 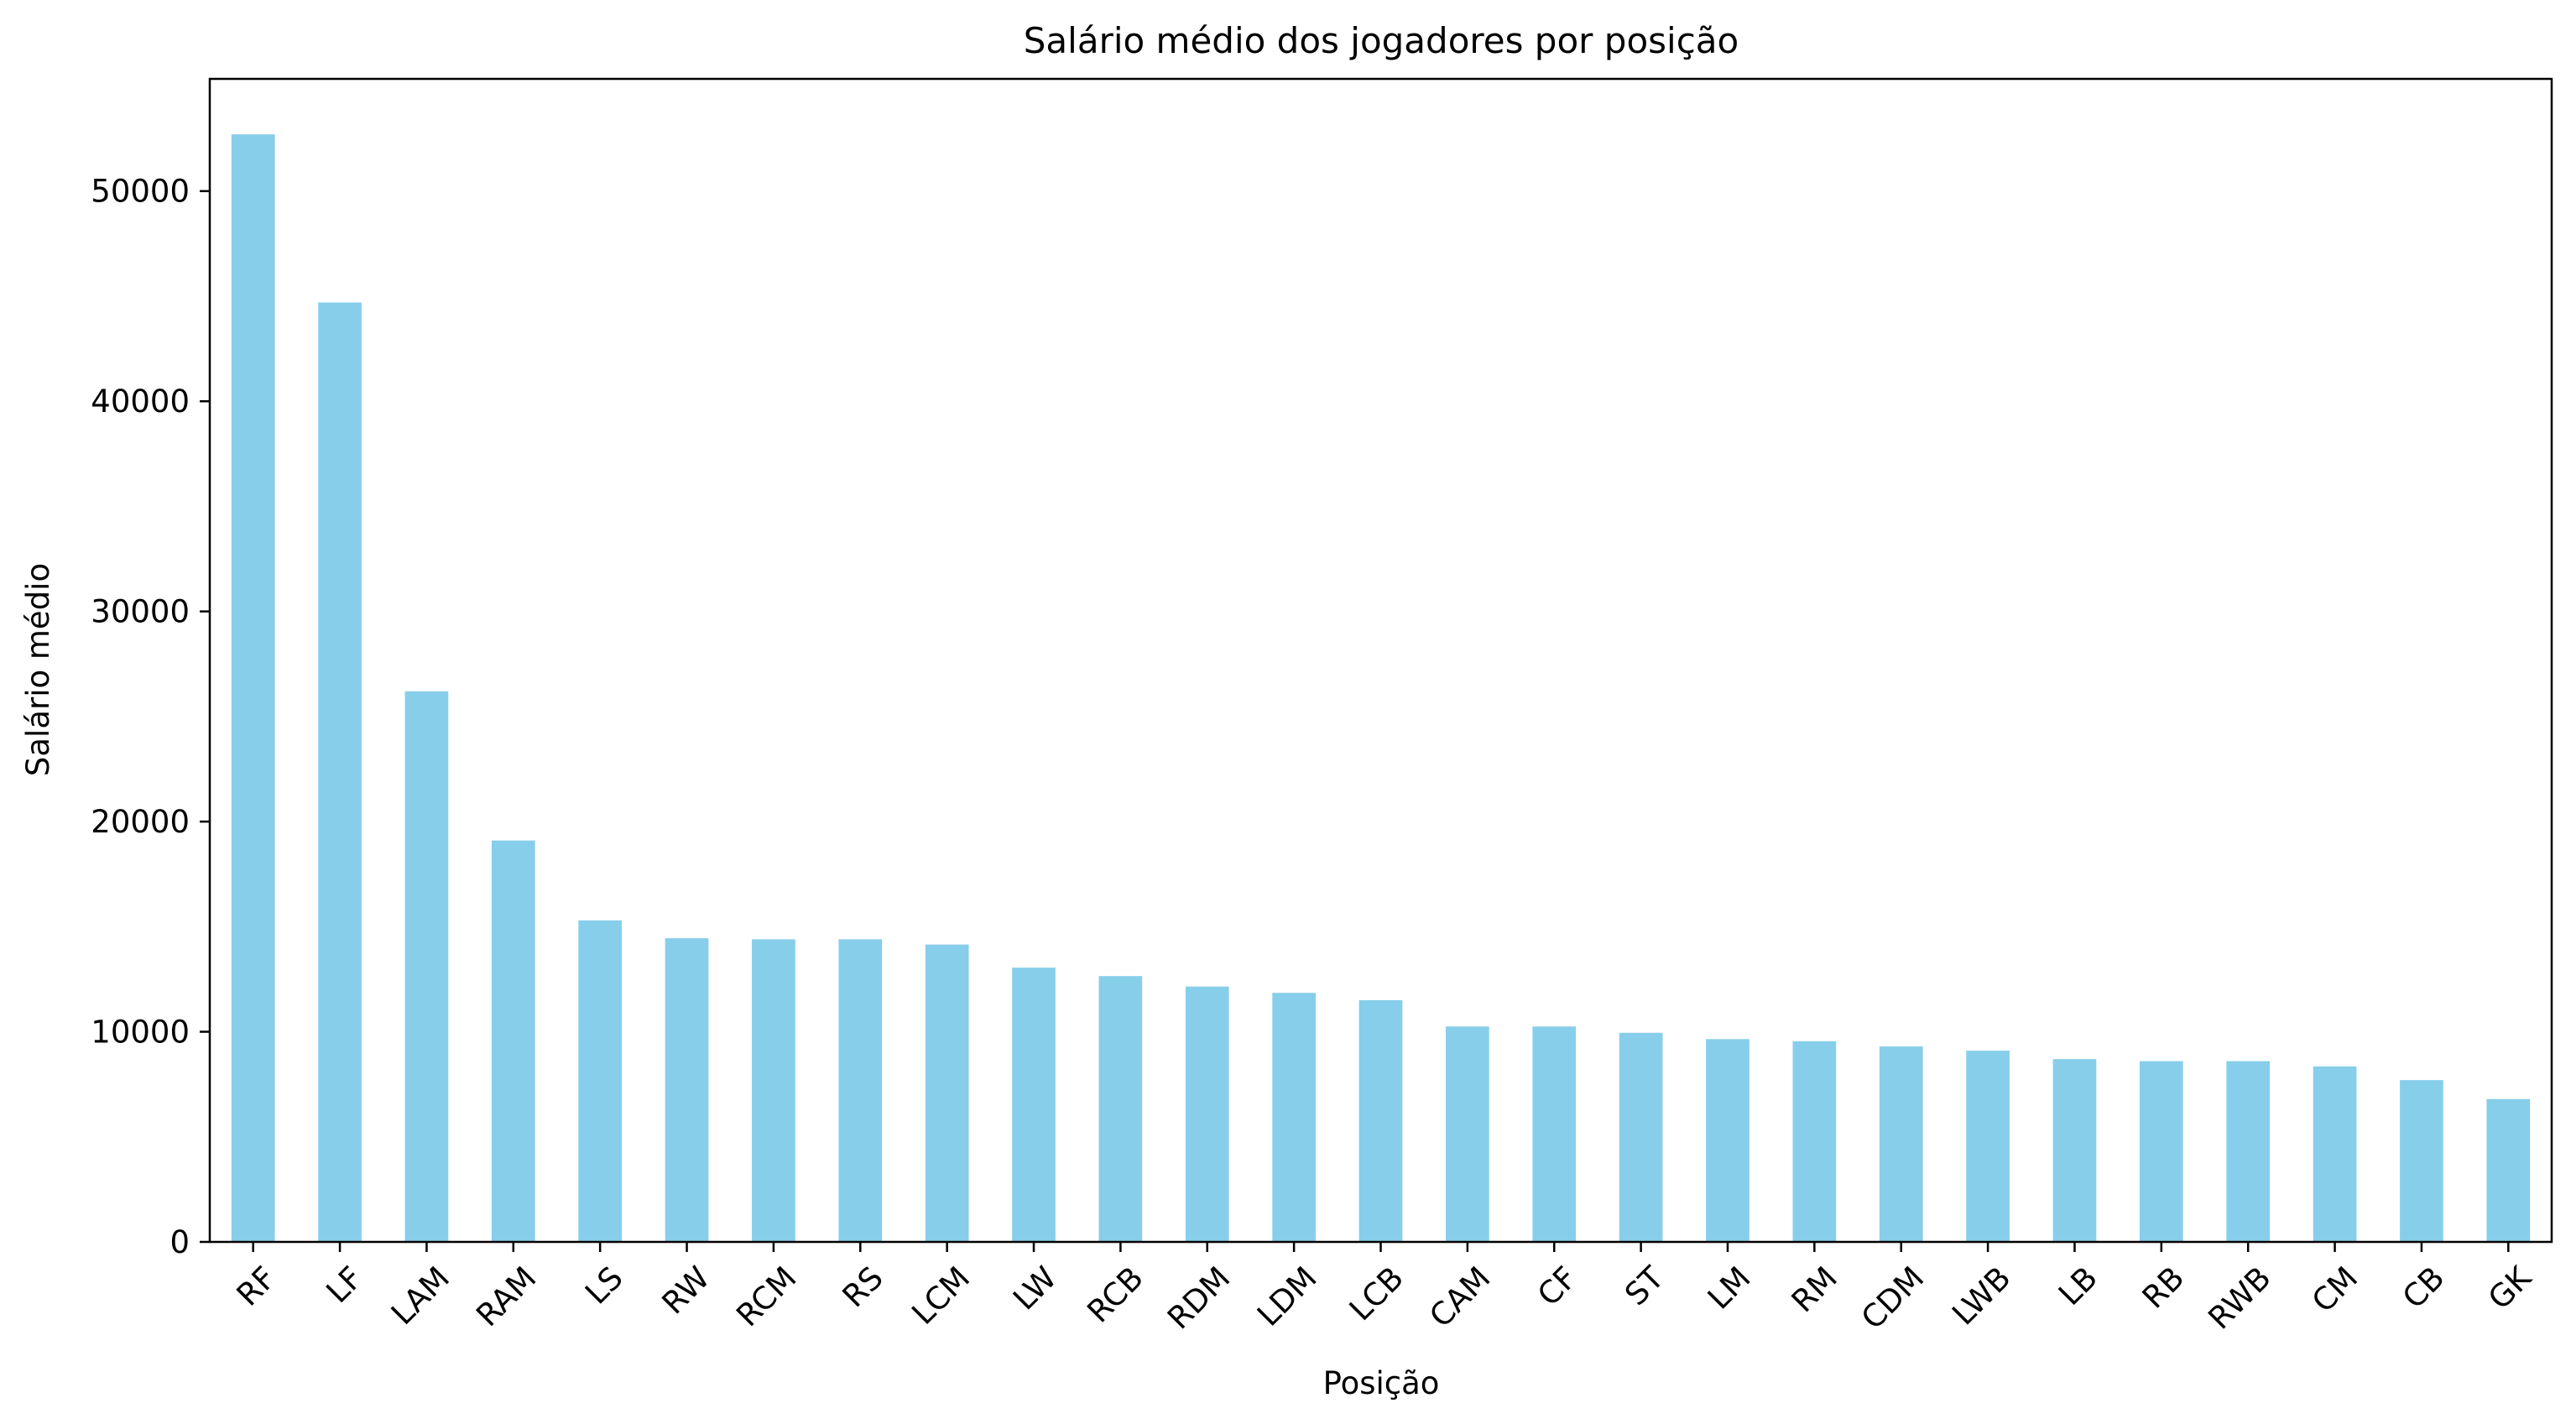 I want to click on bar-lcb, so click(x=1380, y=1120).